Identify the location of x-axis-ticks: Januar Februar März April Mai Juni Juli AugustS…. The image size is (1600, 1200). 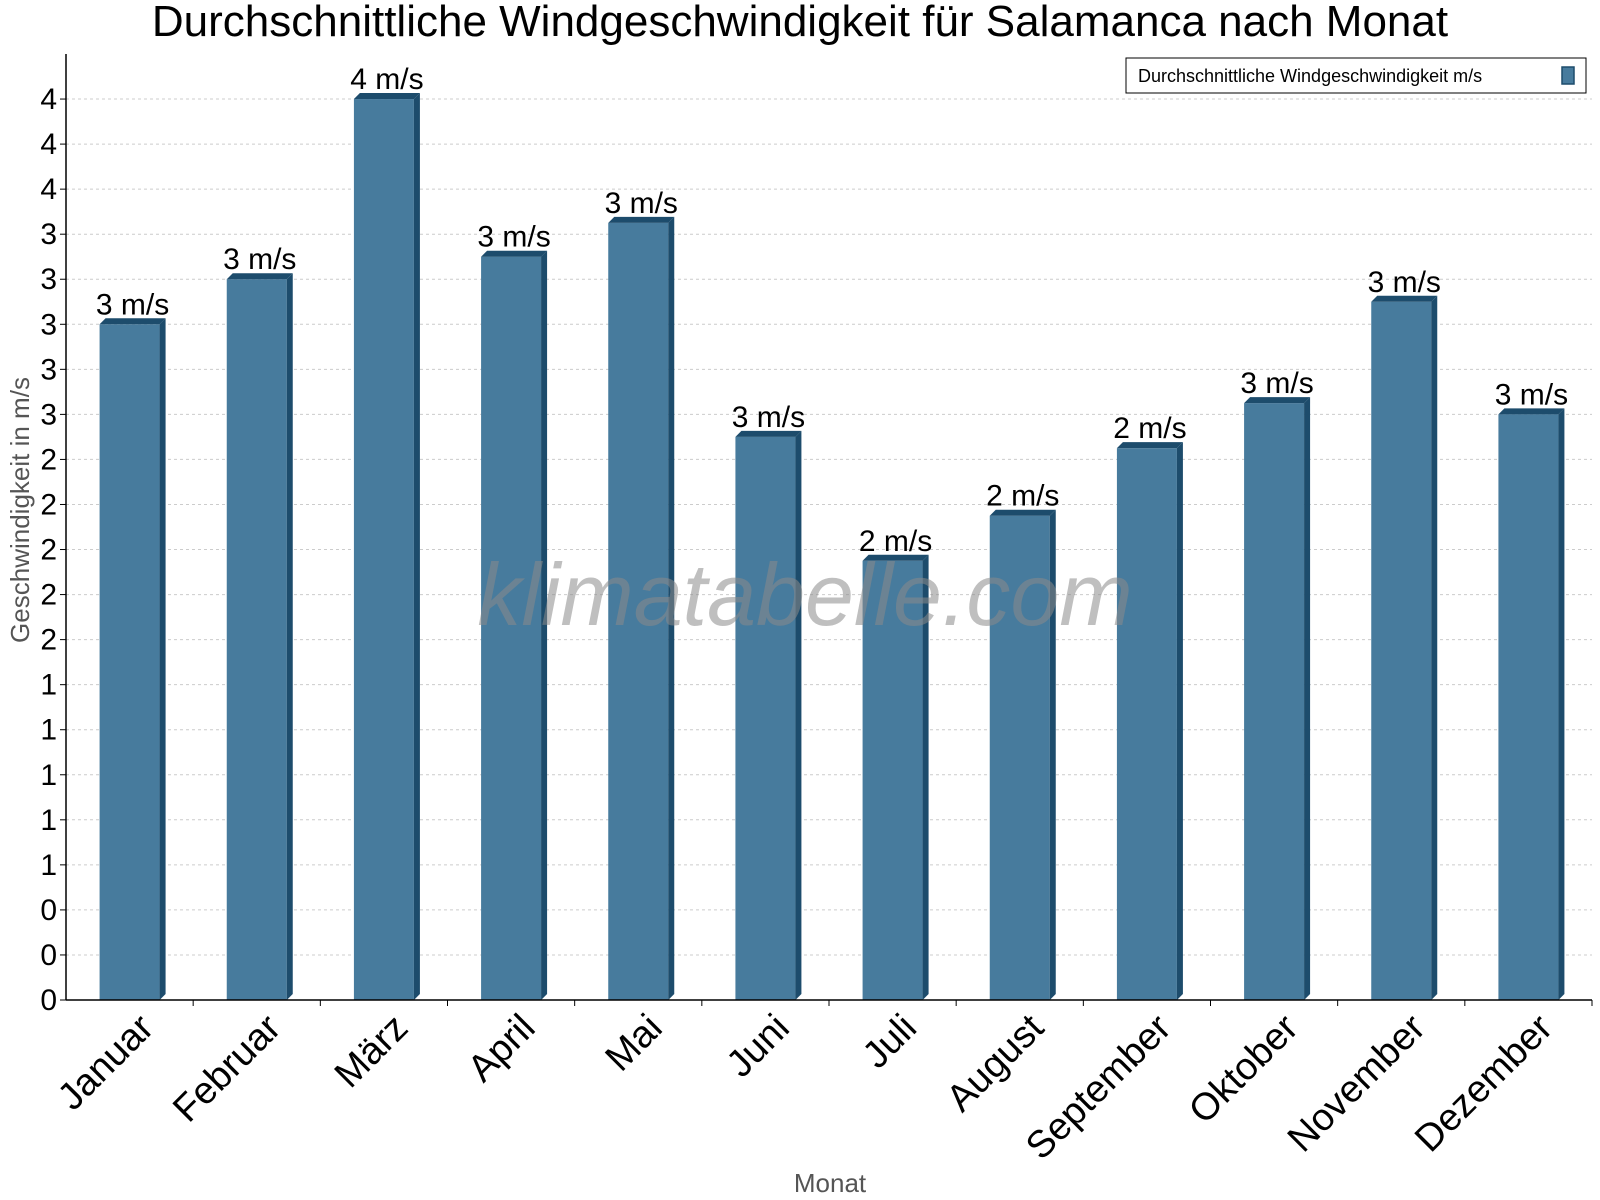
(821, 1084).